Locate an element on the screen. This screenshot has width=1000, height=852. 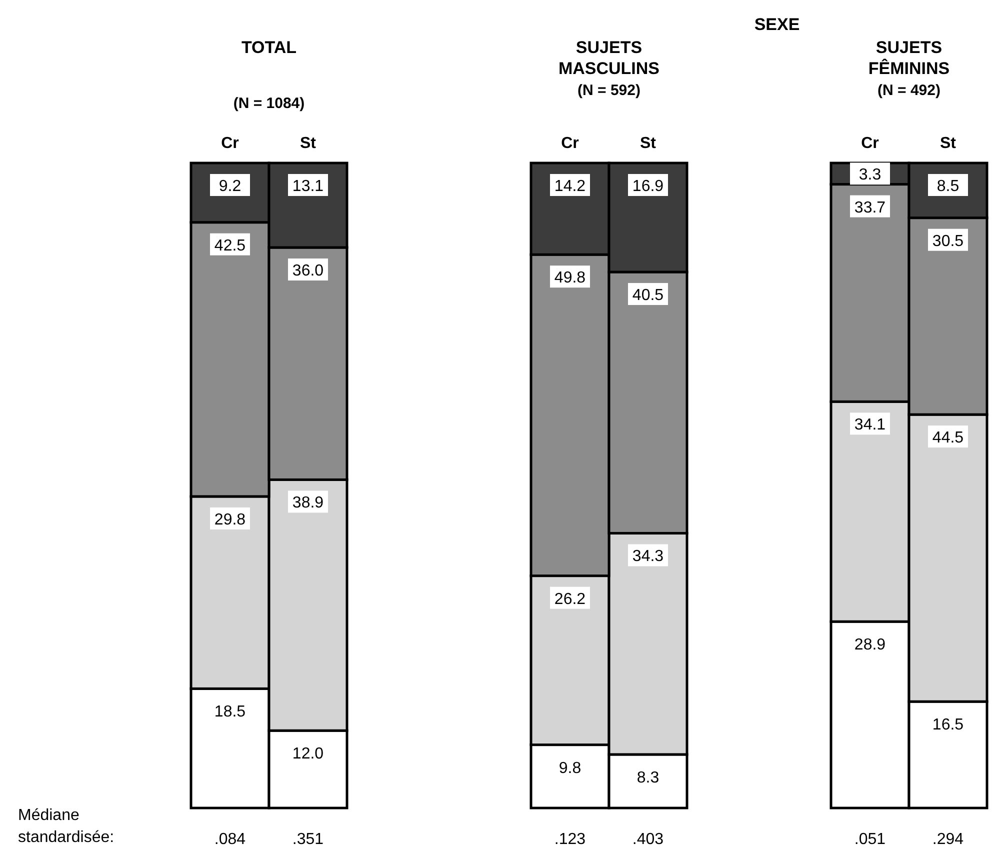
data-label: 29.8 is located at coordinates (230, 519).